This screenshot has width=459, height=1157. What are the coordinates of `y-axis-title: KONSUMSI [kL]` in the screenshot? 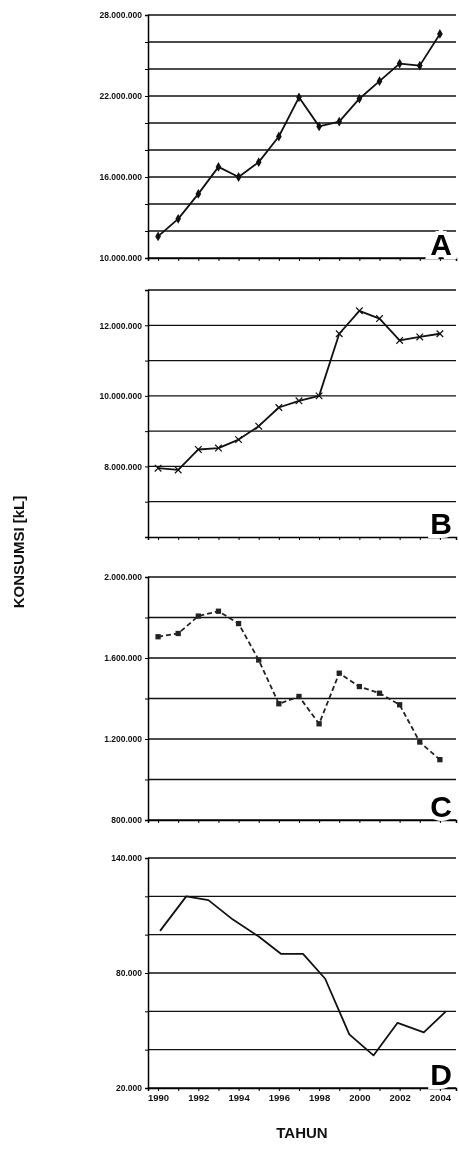 It's located at (18, 552).